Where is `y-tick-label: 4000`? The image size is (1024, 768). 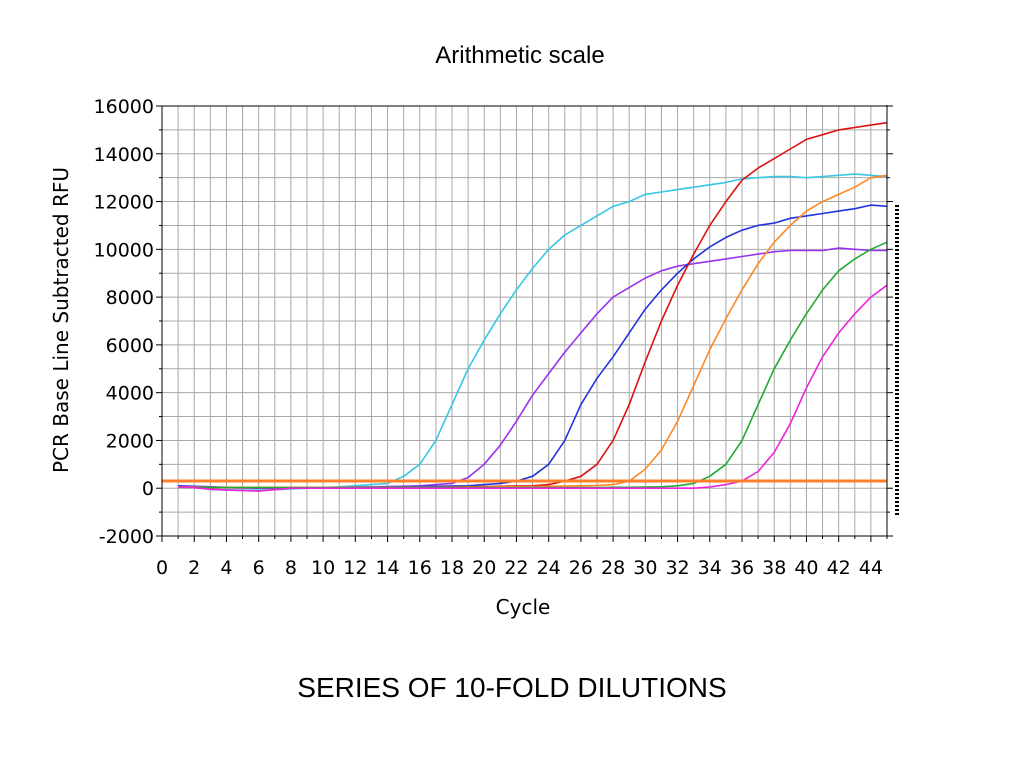 y-tick-label: 4000 is located at coordinates (130, 394).